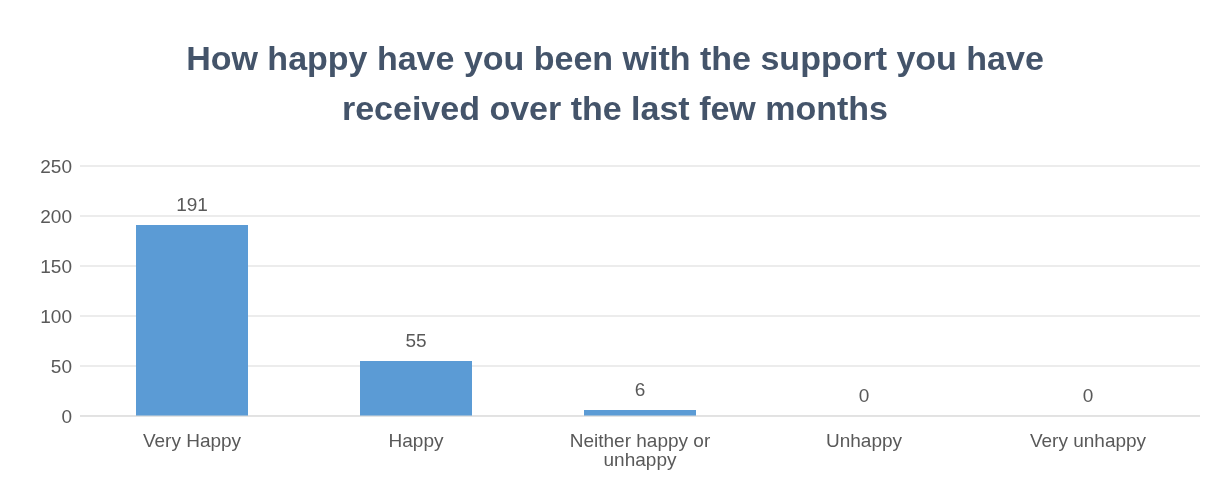 The width and height of the screenshot is (1230, 500). What do you see at coordinates (640, 389) in the screenshot?
I see `data-label: 6` at bounding box center [640, 389].